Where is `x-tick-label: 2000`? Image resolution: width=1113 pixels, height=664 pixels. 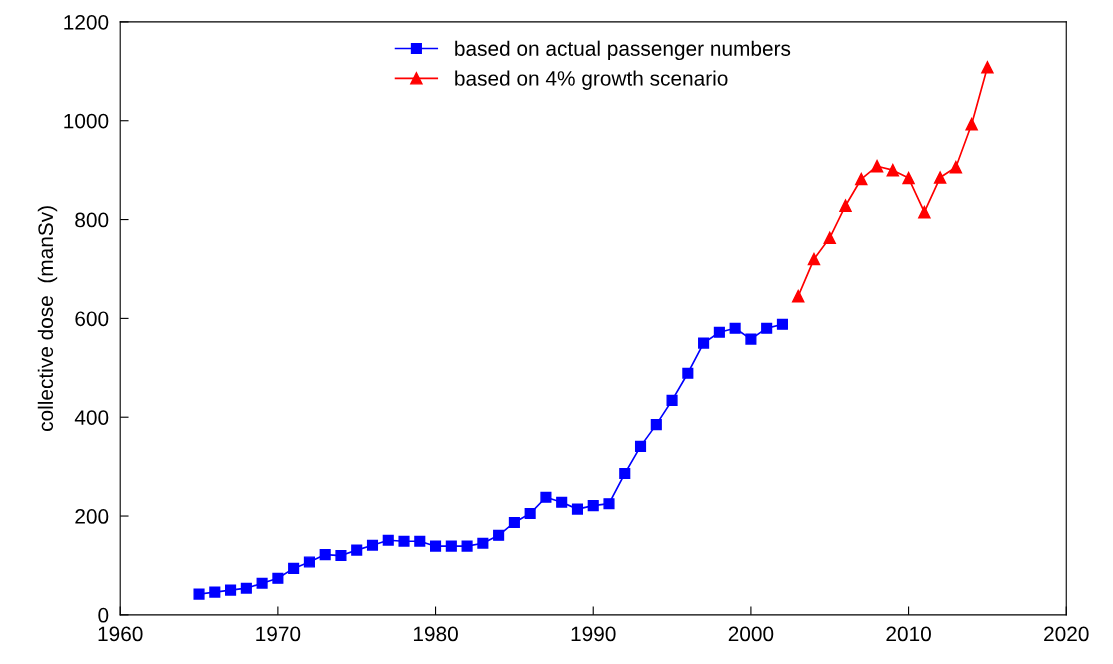
x-tick-label: 2000 is located at coordinates (751, 634).